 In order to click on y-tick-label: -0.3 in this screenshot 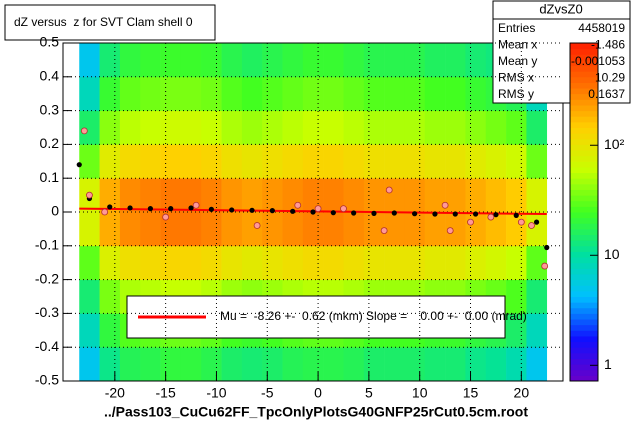, I will do `click(47, 312)`.